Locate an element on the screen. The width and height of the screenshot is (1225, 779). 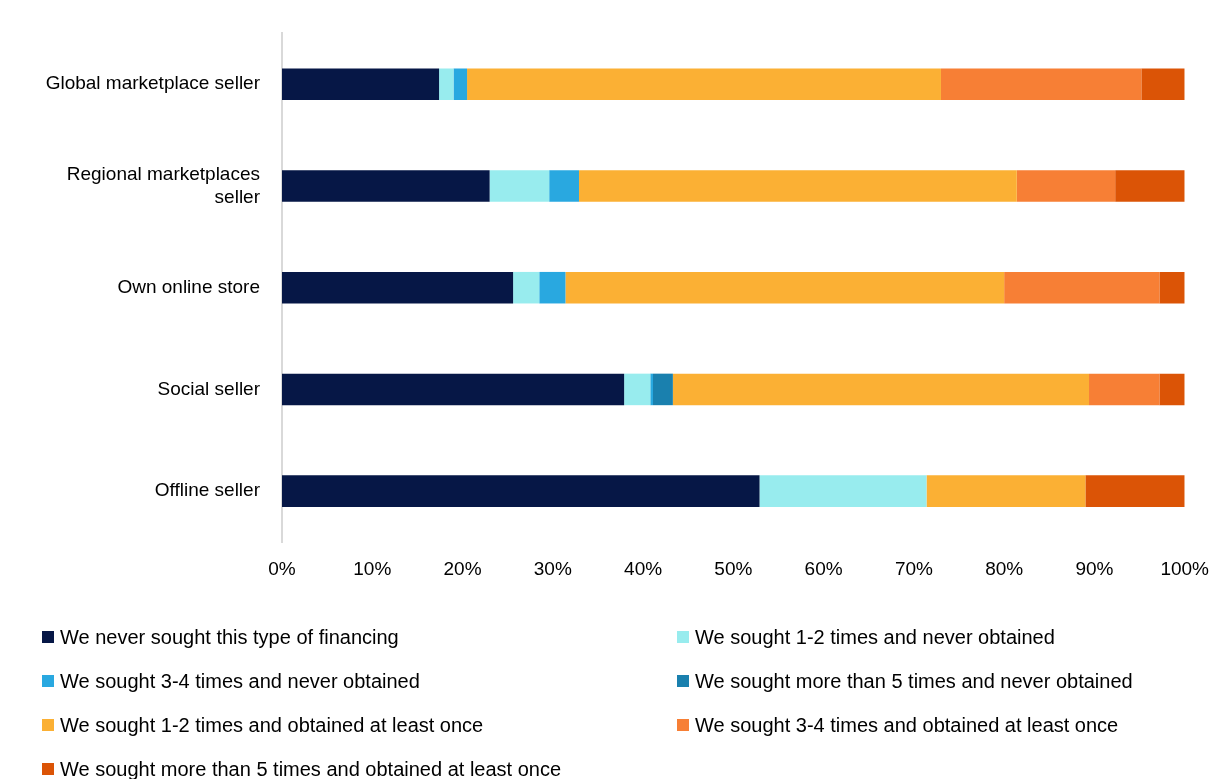
legend-label: We sought 3-4 times and never obtained is located at coordinates (240, 681).